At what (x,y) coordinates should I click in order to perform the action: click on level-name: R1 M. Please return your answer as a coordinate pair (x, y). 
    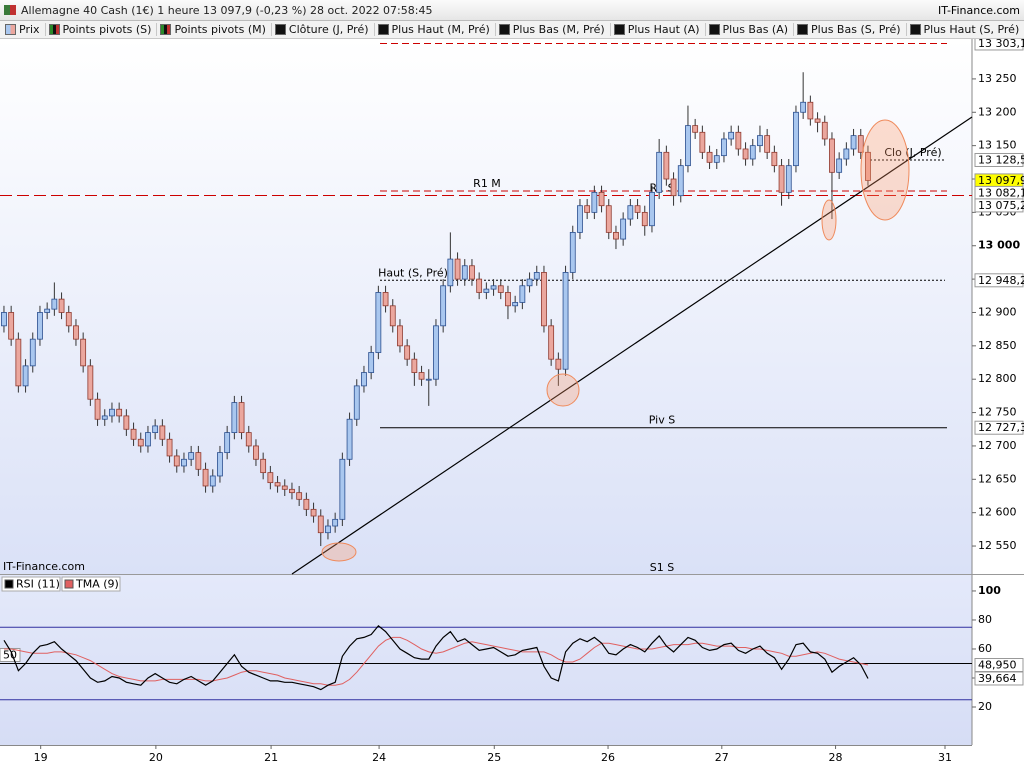
    Looking at the image, I should click on (487, 183).